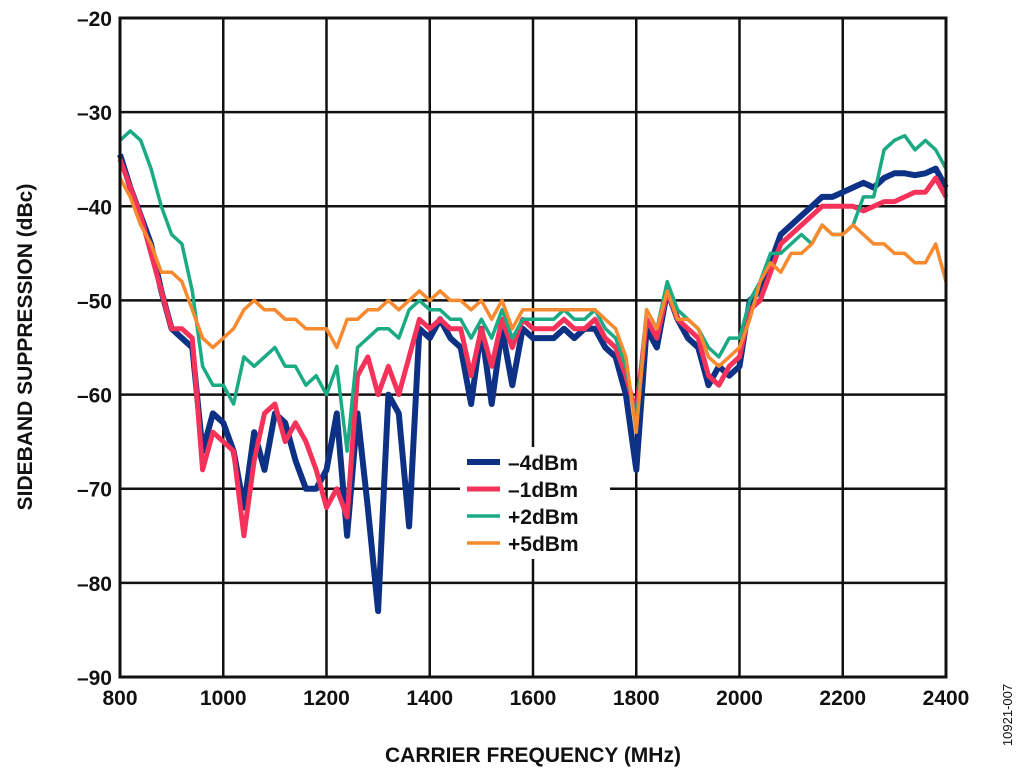 The height and width of the screenshot is (776, 1024). What do you see at coordinates (94, 301) in the screenshot?
I see `y-tick-label: –50` at bounding box center [94, 301].